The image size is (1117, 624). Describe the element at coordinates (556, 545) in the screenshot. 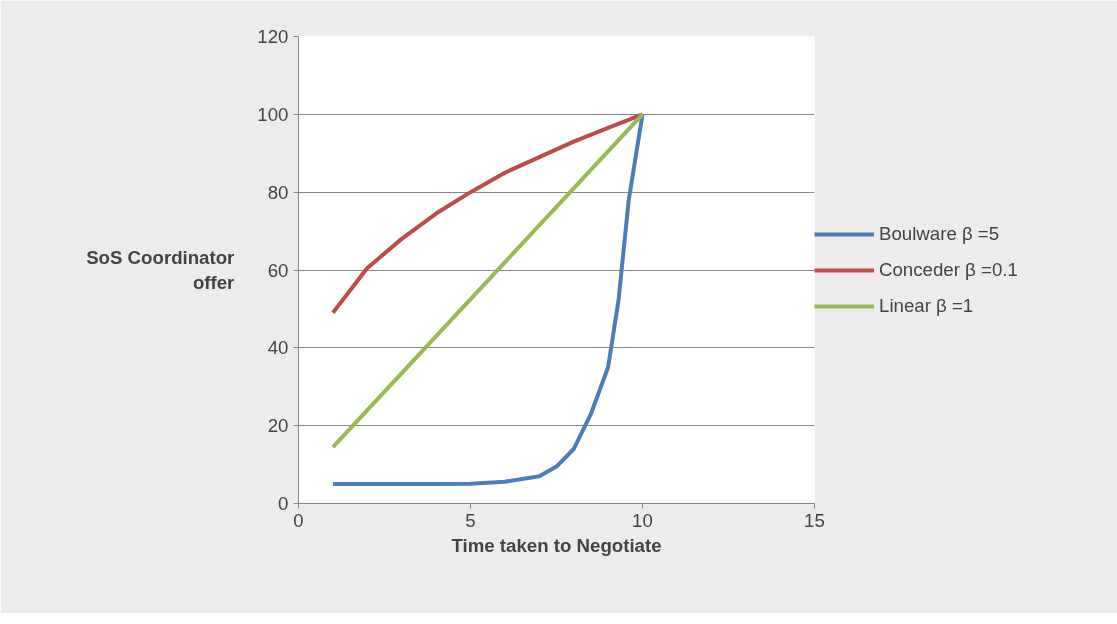

I see `x-axis-title: Time taken to Negotiate` at that location.